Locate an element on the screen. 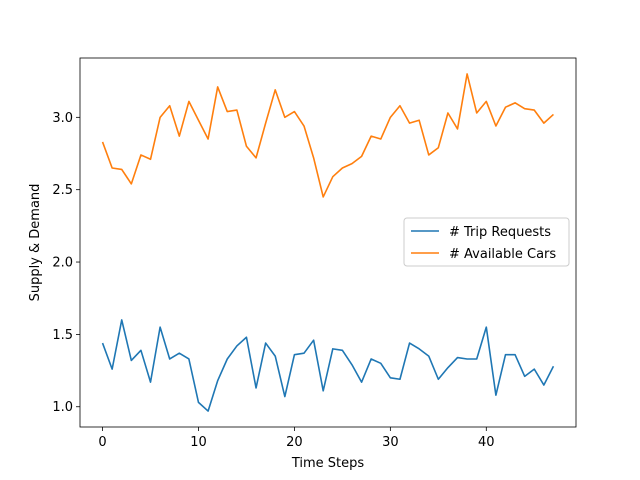 The width and height of the screenshot is (640, 480). y-tick-label: 2.0 is located at coordinates (62, 263).